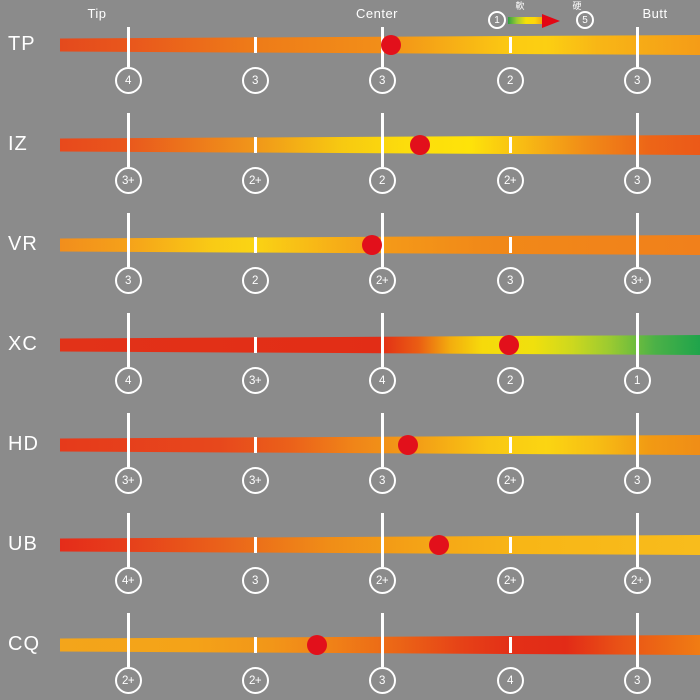 Image resolution: width=700 pixels, height=700 pixels. Describe the element at coordinates (551, 20) in the screenshot. I see `gradient-arrow-head-icon` at that location.